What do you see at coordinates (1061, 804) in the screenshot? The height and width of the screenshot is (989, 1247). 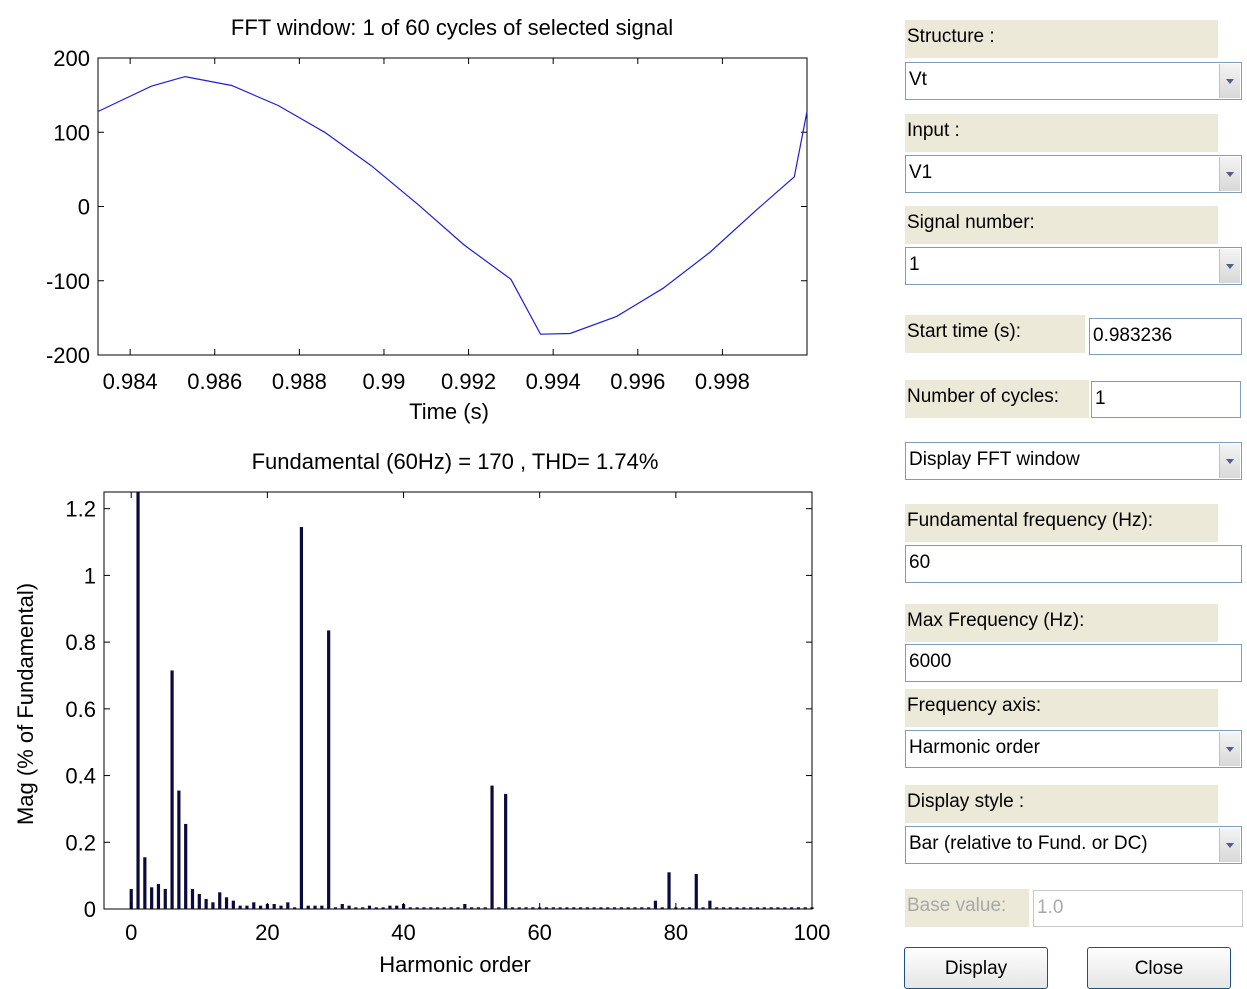 I see `display-style-label: Display style :` at bounding box center [1061, 804].